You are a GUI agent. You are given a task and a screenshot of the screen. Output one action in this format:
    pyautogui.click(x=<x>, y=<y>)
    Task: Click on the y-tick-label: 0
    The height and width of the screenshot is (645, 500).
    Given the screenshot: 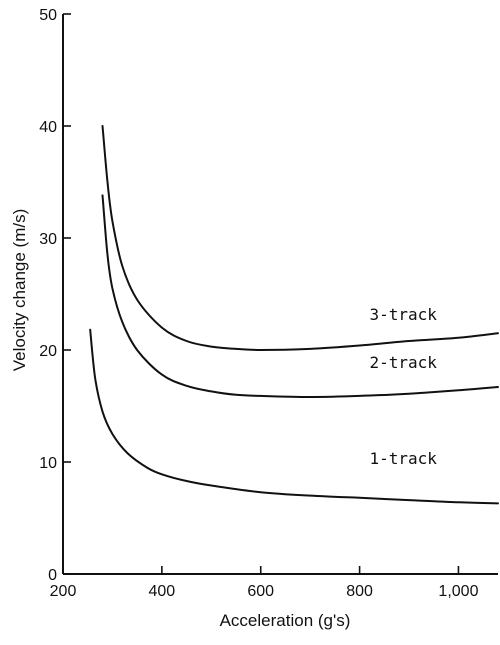 What is the action you would take?
    pyautogui.click(x=52, y=575)
    